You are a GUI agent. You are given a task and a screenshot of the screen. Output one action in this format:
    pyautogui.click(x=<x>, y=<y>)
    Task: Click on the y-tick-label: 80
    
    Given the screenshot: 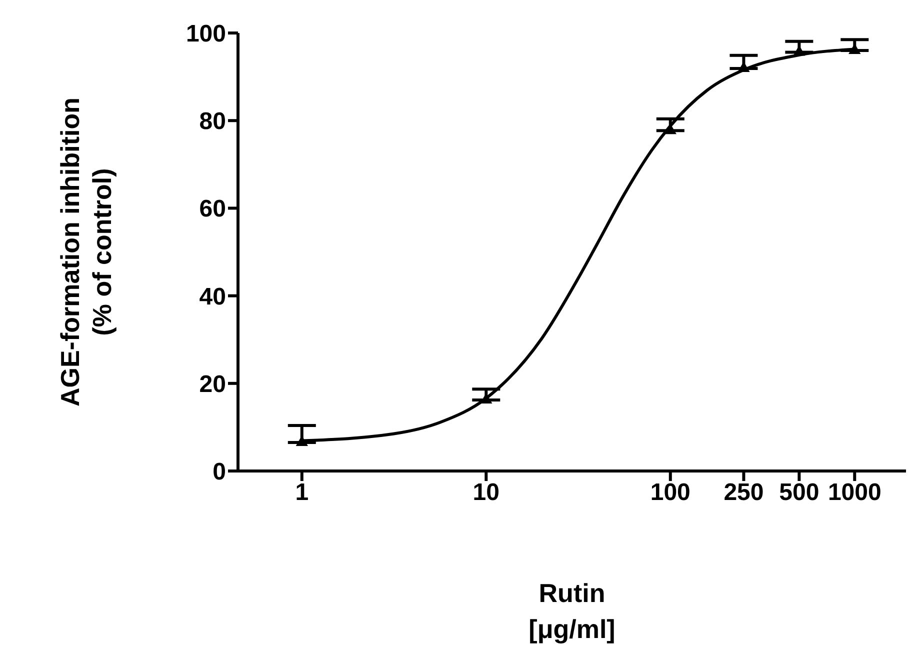 What is the action you would take?
    pyautogui.click(x=212, y=122)
    